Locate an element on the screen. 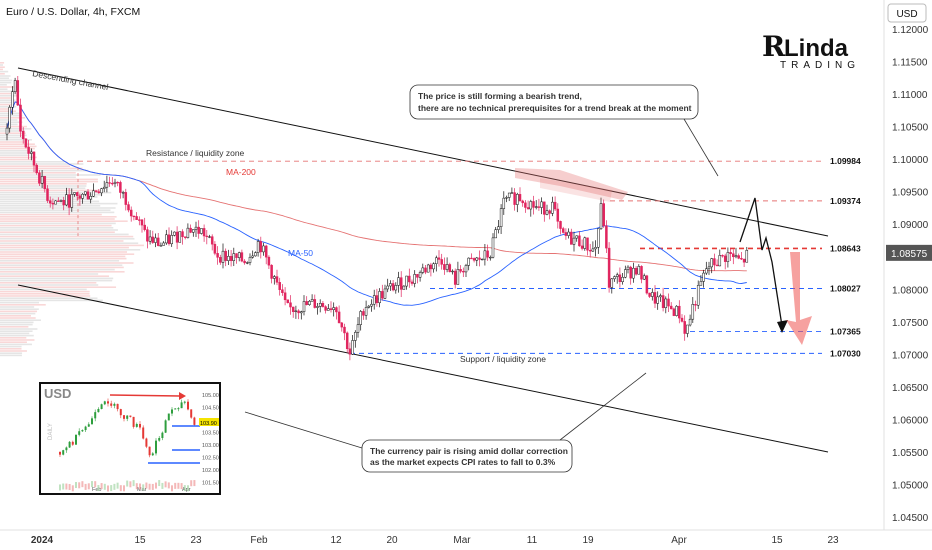 This screenshot has height=550, width=932. x-tick-label: Mar is located at coordinates (462, 540).